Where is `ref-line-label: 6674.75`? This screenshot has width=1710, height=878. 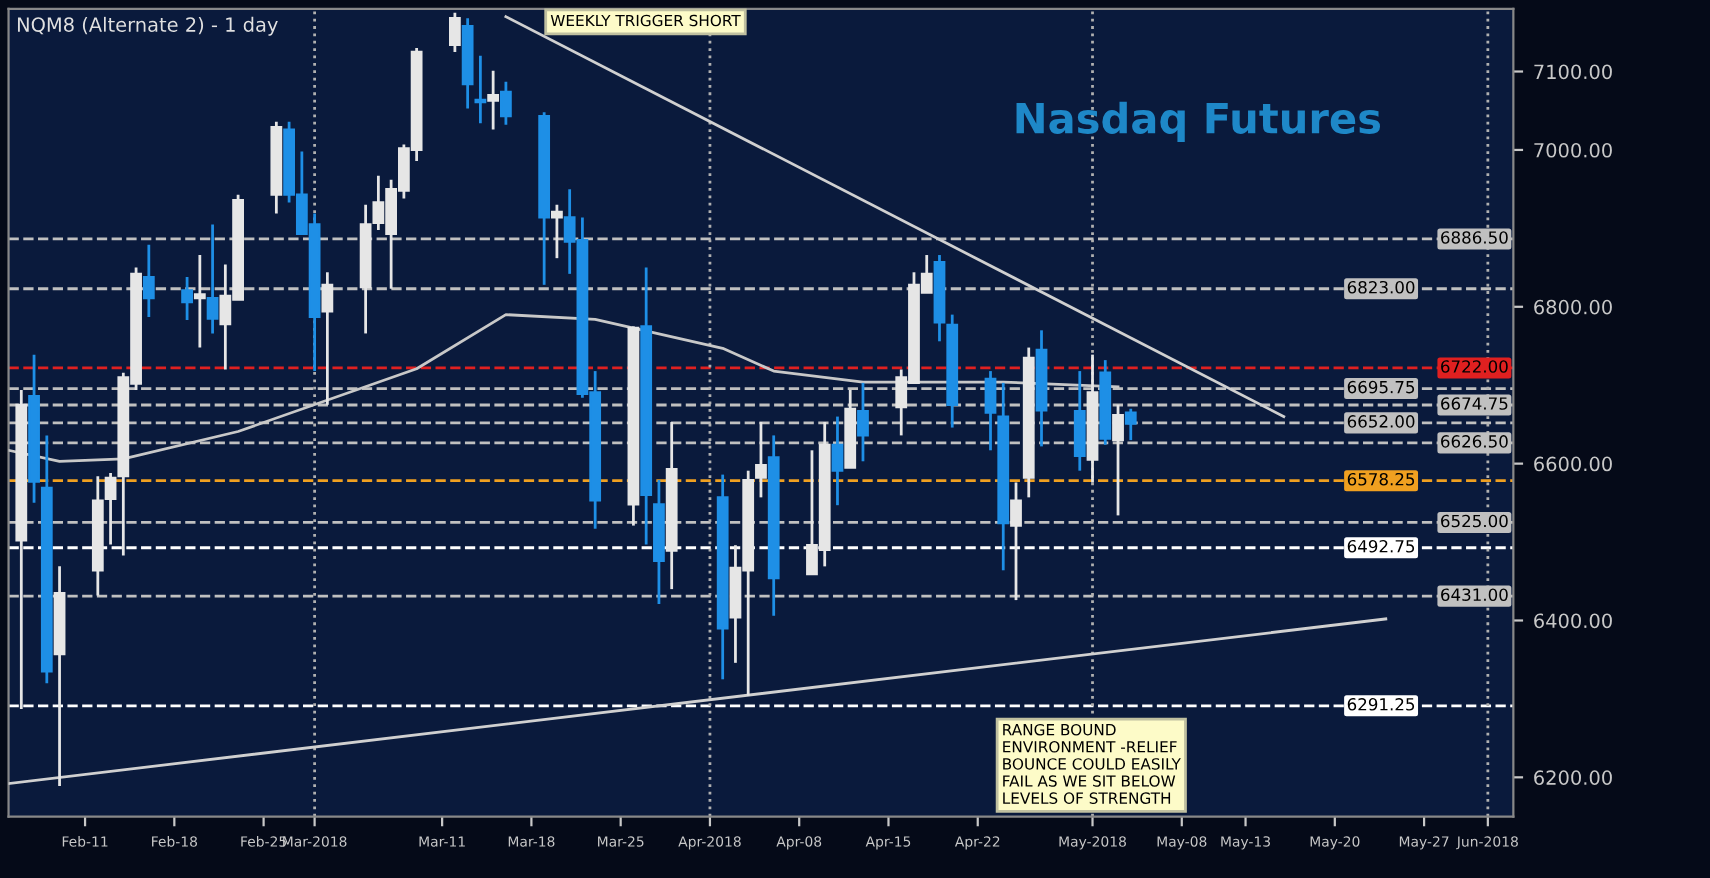
ref-line-label: 6674.75 is located at coordinates (1474, 403).